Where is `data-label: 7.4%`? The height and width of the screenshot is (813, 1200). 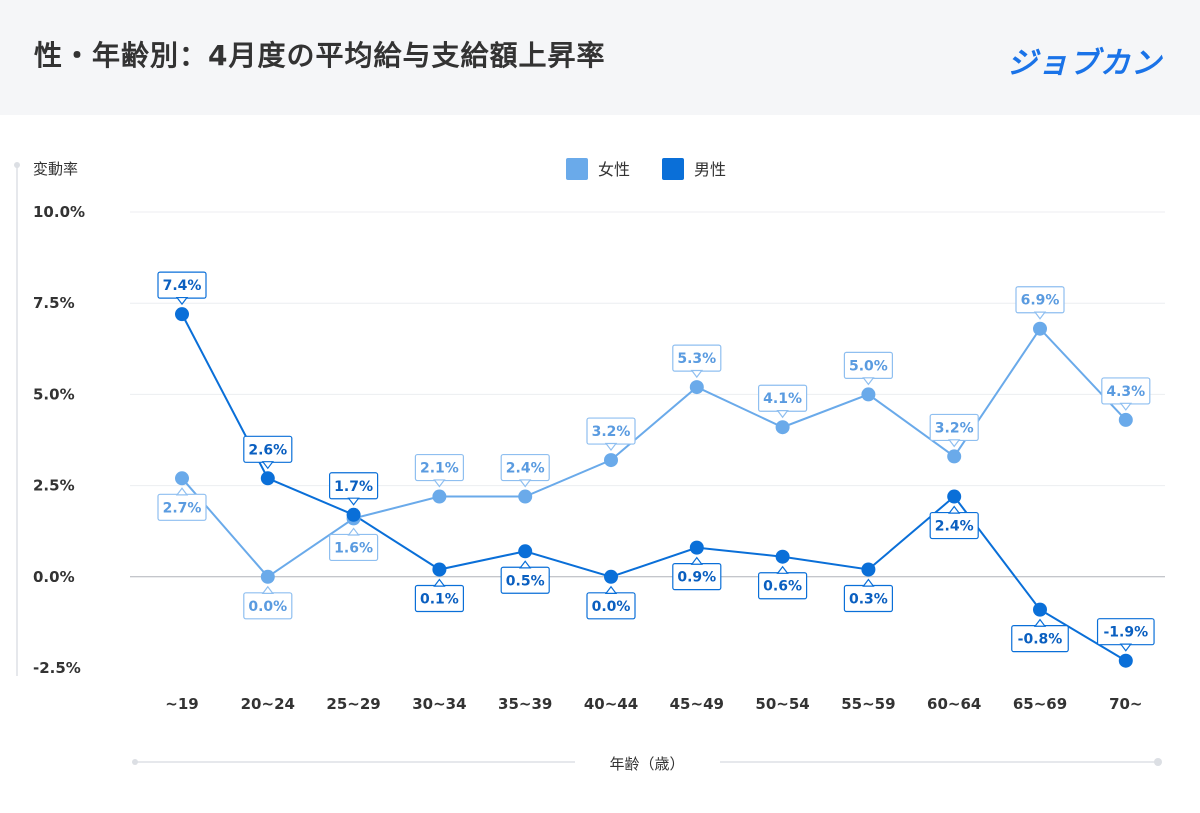
data-label: 7.4% is located at coordinates (182, 288).